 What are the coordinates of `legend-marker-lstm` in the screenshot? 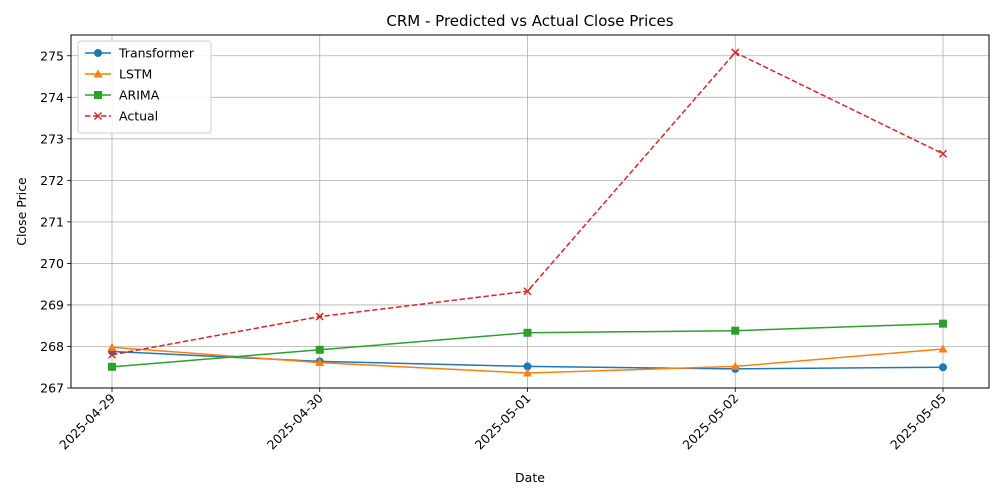 It's located at (98, 73).